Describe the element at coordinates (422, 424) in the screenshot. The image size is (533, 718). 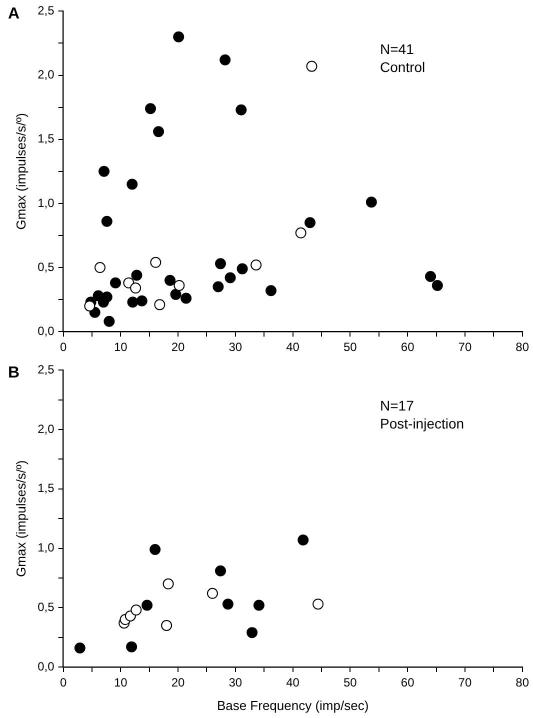
I see `annotation: Post-injection` at that location.